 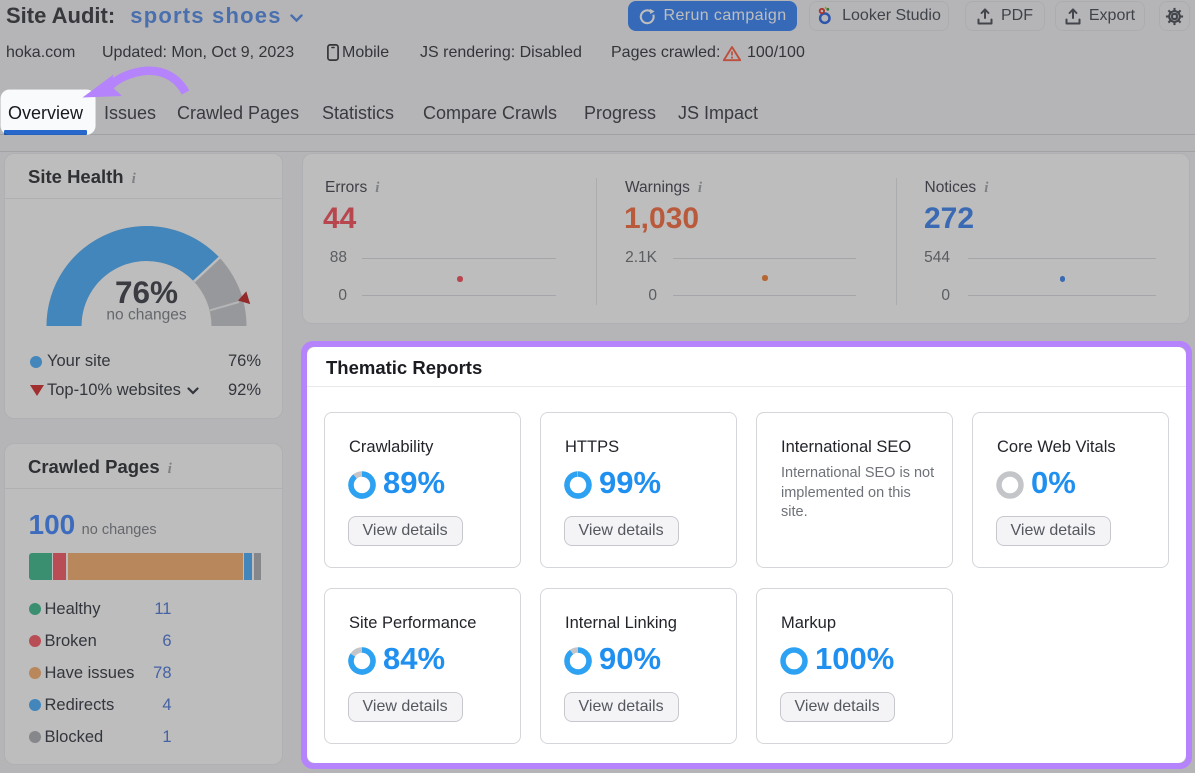 What do you see at coordinates (146, 292) in the screenshot?
I see `svg-text: 76%` at bounding box center [146, 292].